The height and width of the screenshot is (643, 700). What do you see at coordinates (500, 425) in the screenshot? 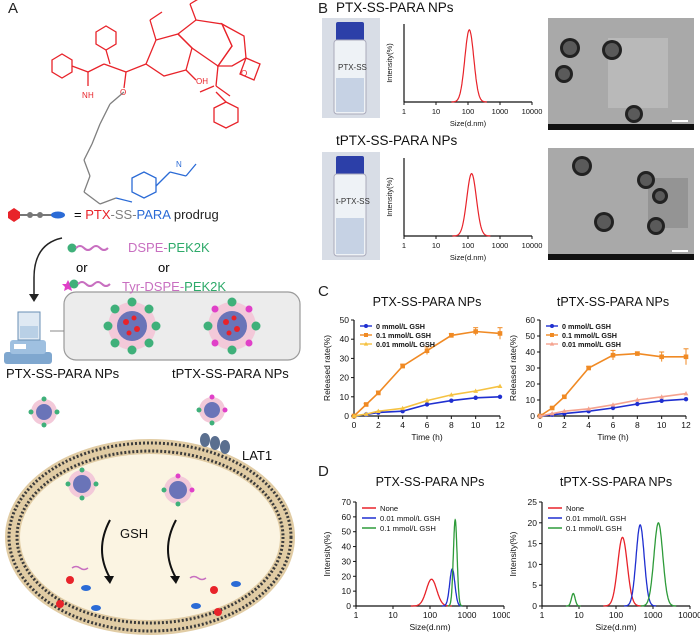
I see `x-tick-label: 12` at bounding box center [500, 425].